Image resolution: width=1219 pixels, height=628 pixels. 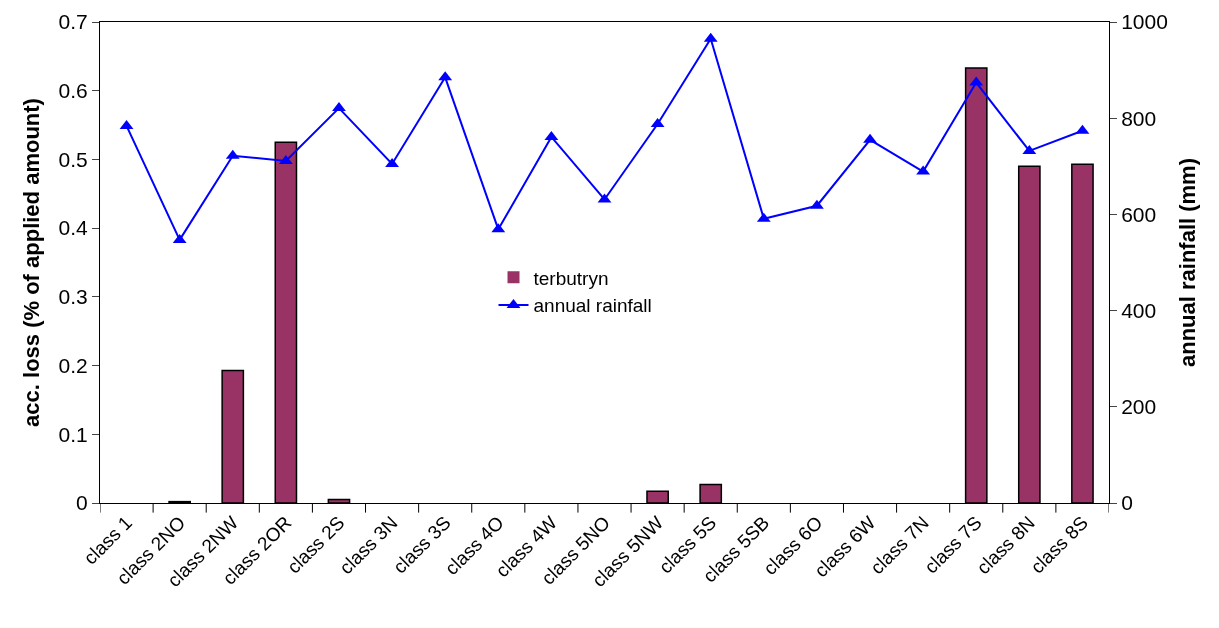 What do you see at coordinates (1139, 407) in the screenshot?
I see `y2-tick-label: 200` at bounding box center [1139, 407].